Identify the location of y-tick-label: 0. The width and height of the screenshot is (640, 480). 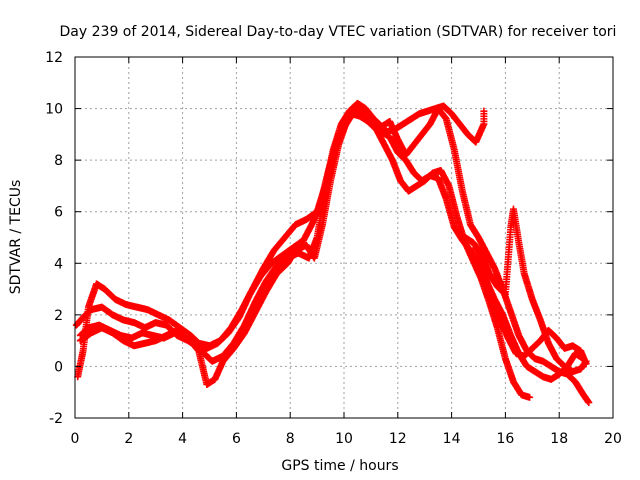
(58, 367).